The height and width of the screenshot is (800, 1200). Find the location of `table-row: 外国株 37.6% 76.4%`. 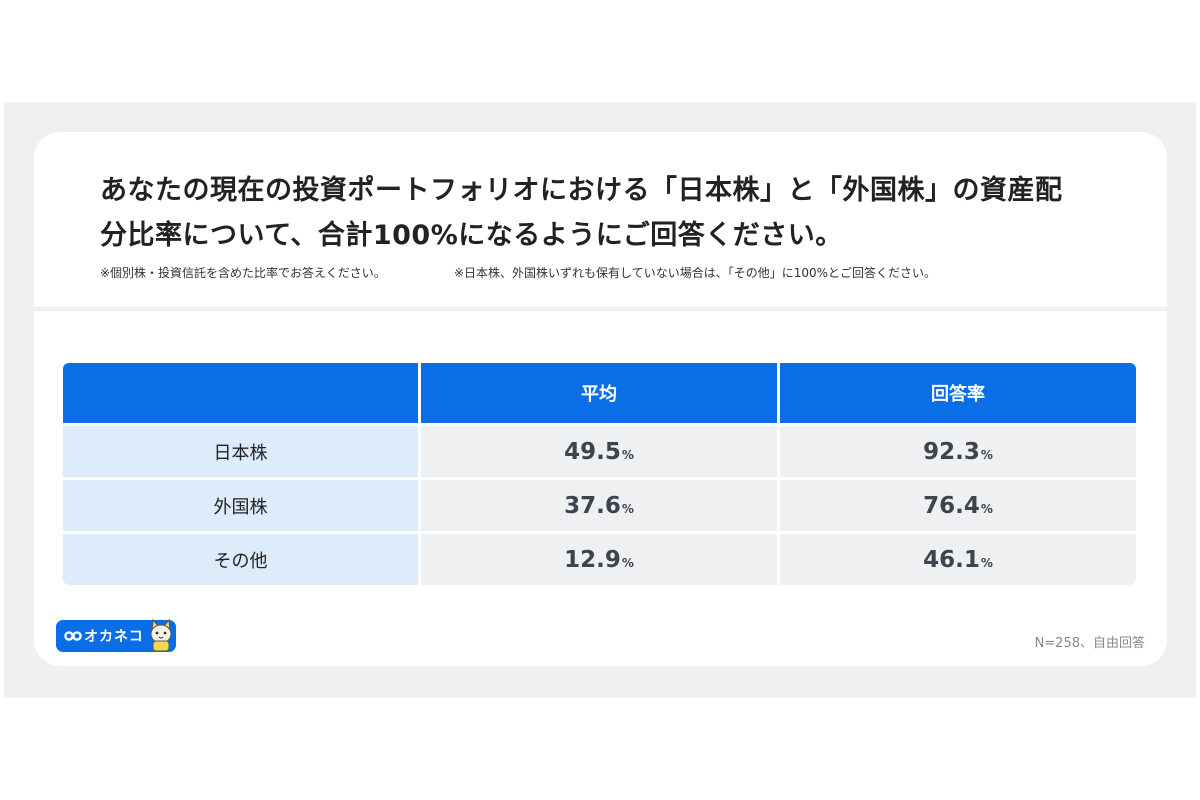

table-row: 外国株 37.6% 76.4% is located at coordinates (599, 505).